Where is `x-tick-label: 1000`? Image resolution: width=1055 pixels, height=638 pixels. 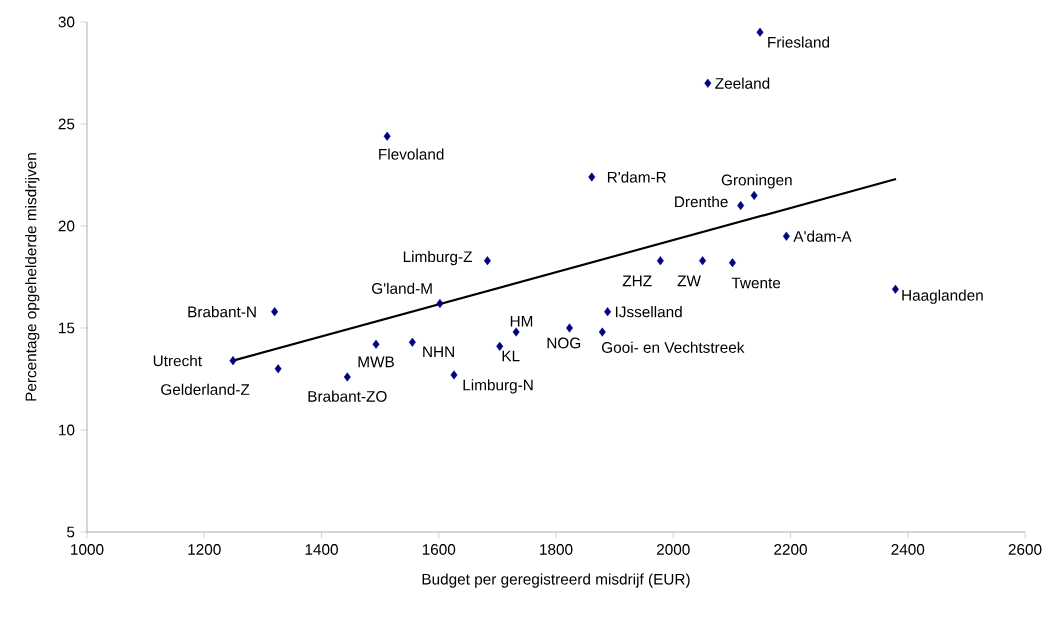 x-tick-label: 1000 is located at coordinates (87, 549).